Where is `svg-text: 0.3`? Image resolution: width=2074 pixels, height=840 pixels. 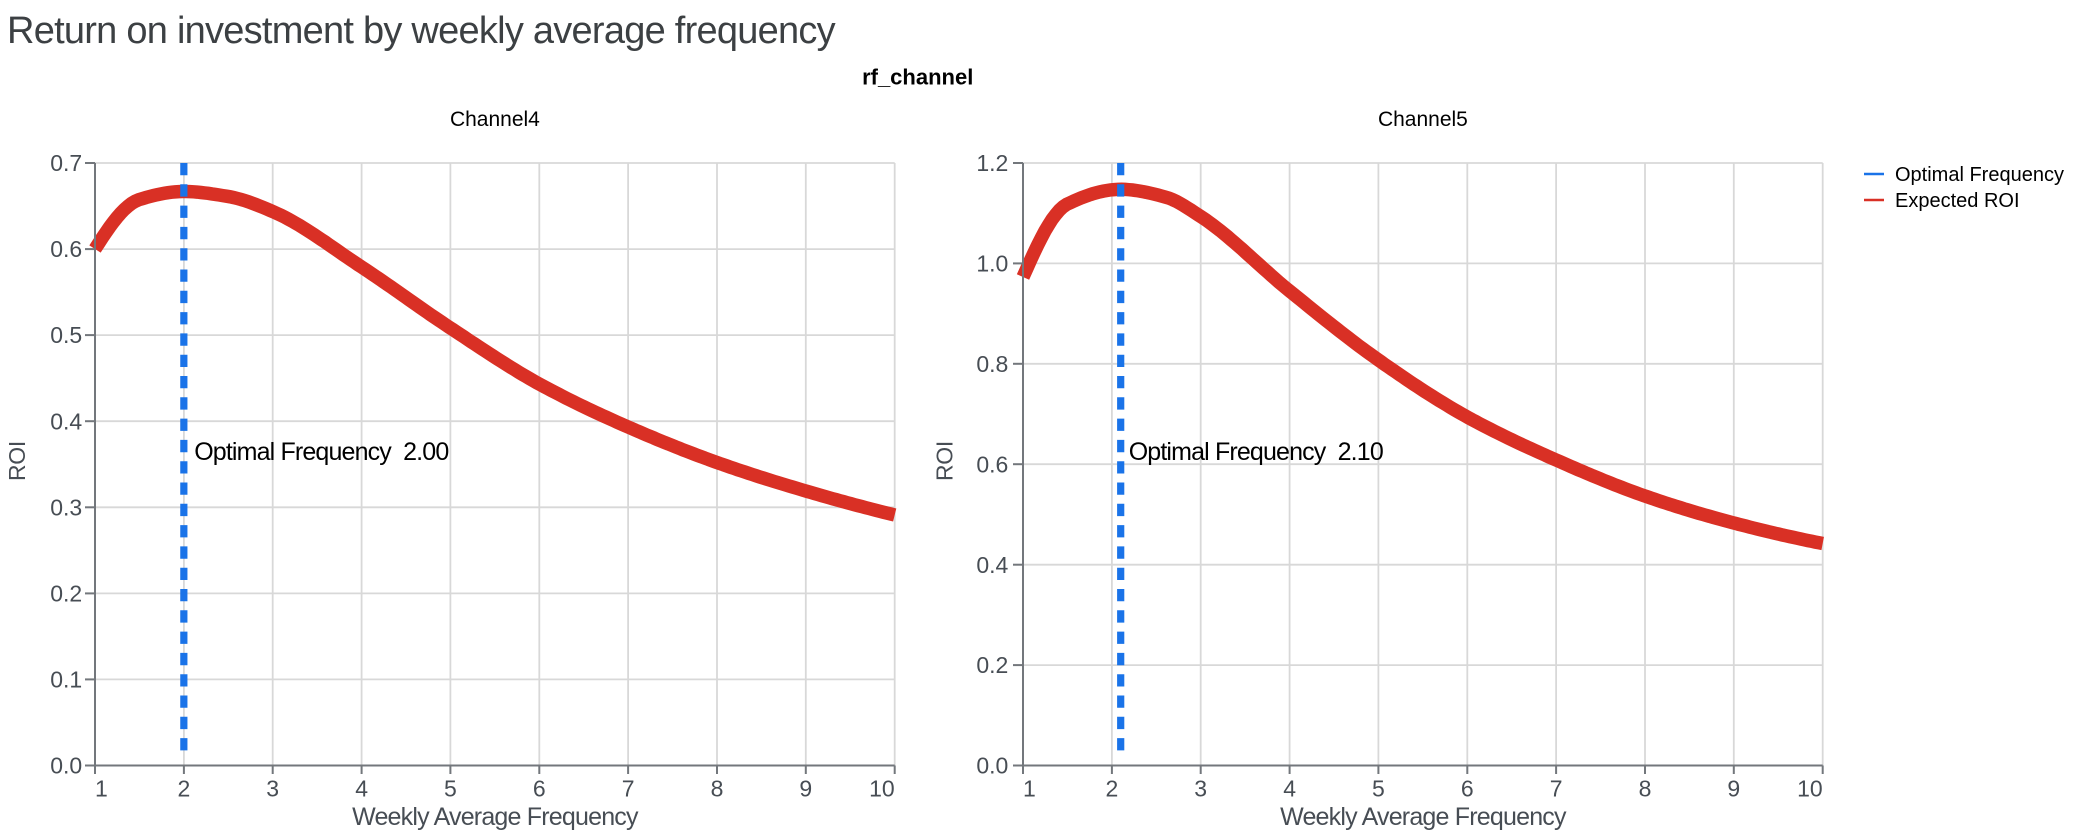 svg-text: 0.3 is located at coordinates (66, 507).